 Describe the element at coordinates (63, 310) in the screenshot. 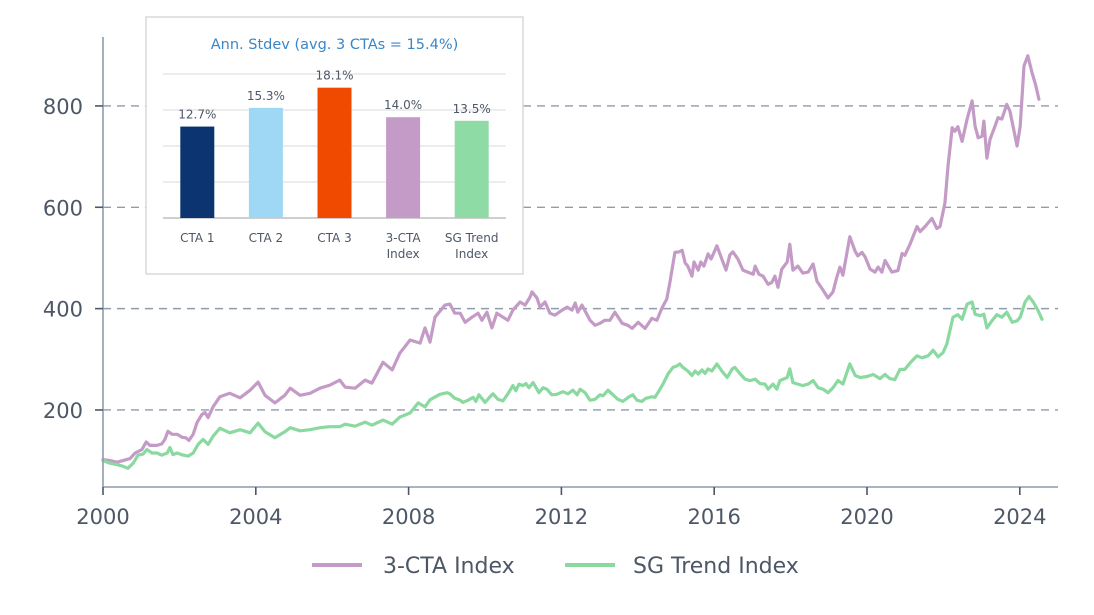

I see `y-tick-label: 400` at that location.